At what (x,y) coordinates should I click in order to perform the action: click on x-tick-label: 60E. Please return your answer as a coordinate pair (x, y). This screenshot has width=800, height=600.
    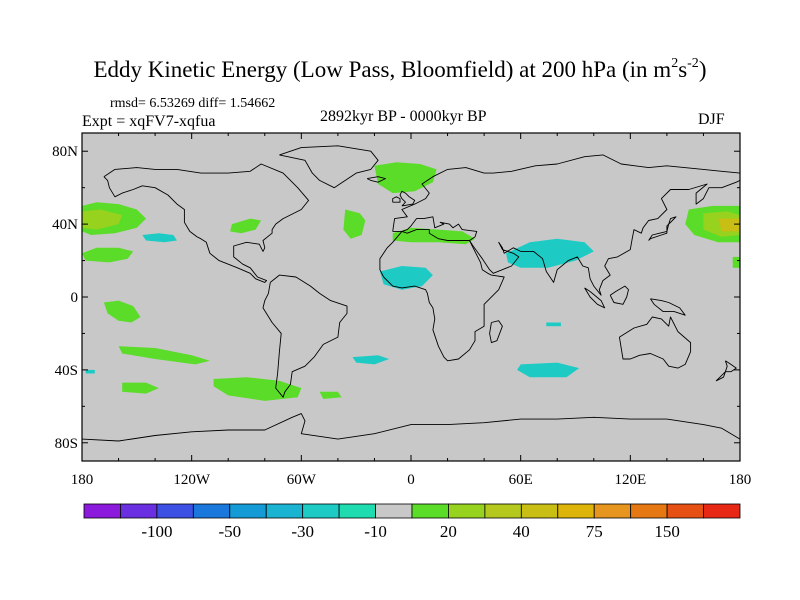
    Looking at the image, I should click on (521, 480).